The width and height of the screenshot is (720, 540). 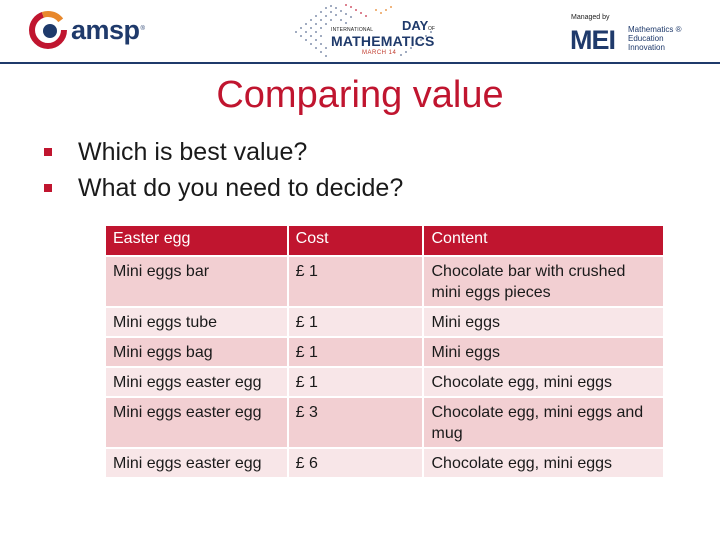 What do you see at coordinates (655, 29) in the screenshot?
I see `mei-tagline-line: Mathematics ®` at bounding box center [655, 29].